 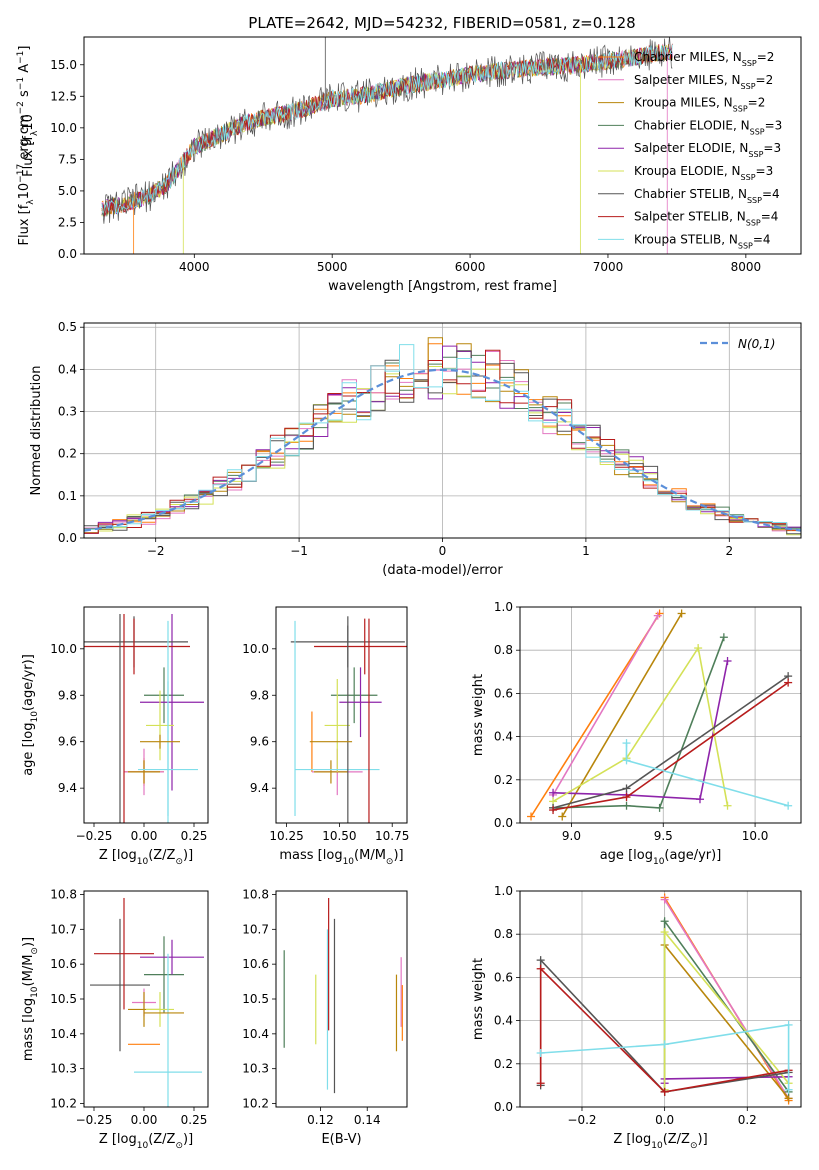 What do you see at coordinates (665, 1056) in the screenshot?
I see `weight-line-kroupa_stelib` at bounding box center [665, 1056].